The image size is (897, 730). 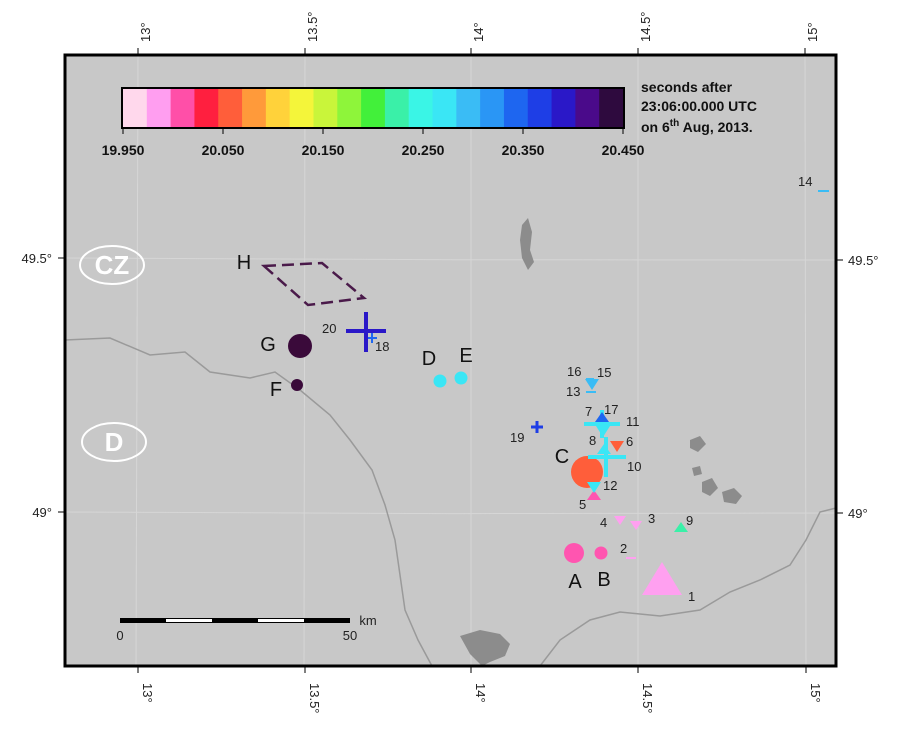 What do you see at coordinates (246, 628) in the screenshot?
I see `scale-bar: 0 50 km` at bounding box center [246, 628].